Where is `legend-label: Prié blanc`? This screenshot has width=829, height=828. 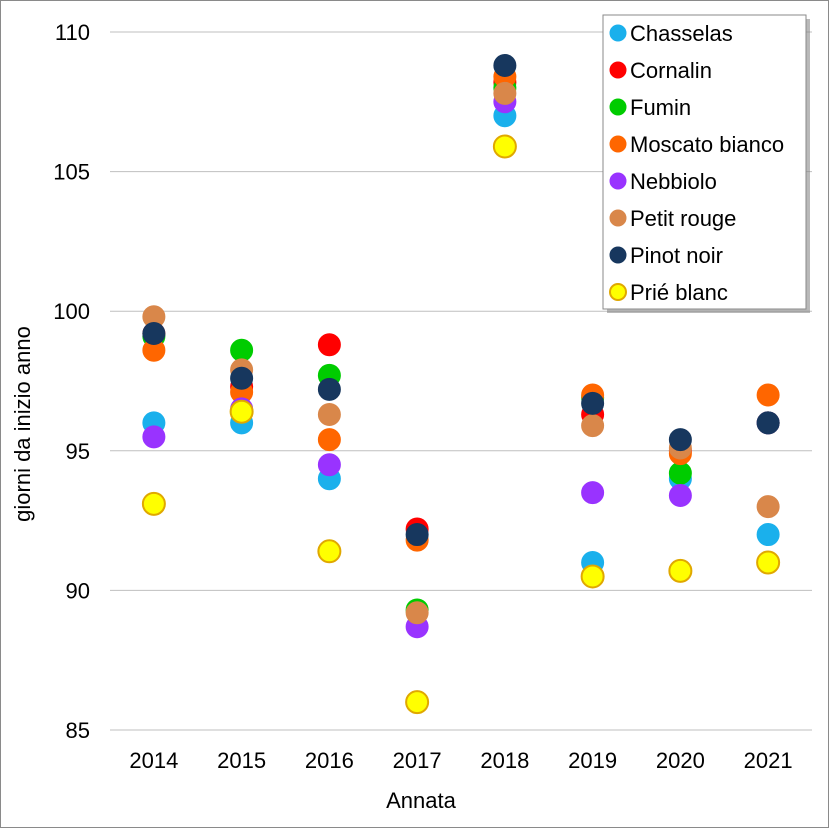 legend-label: Prié blanc is located at coordinates (679, 292).